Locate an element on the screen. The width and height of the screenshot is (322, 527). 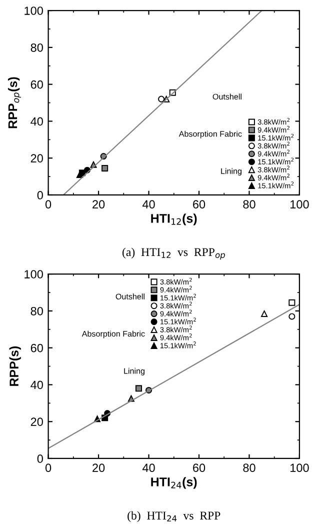
x-axis-title: HTI$_{24}$(s) is located at coordinates (174, 483).